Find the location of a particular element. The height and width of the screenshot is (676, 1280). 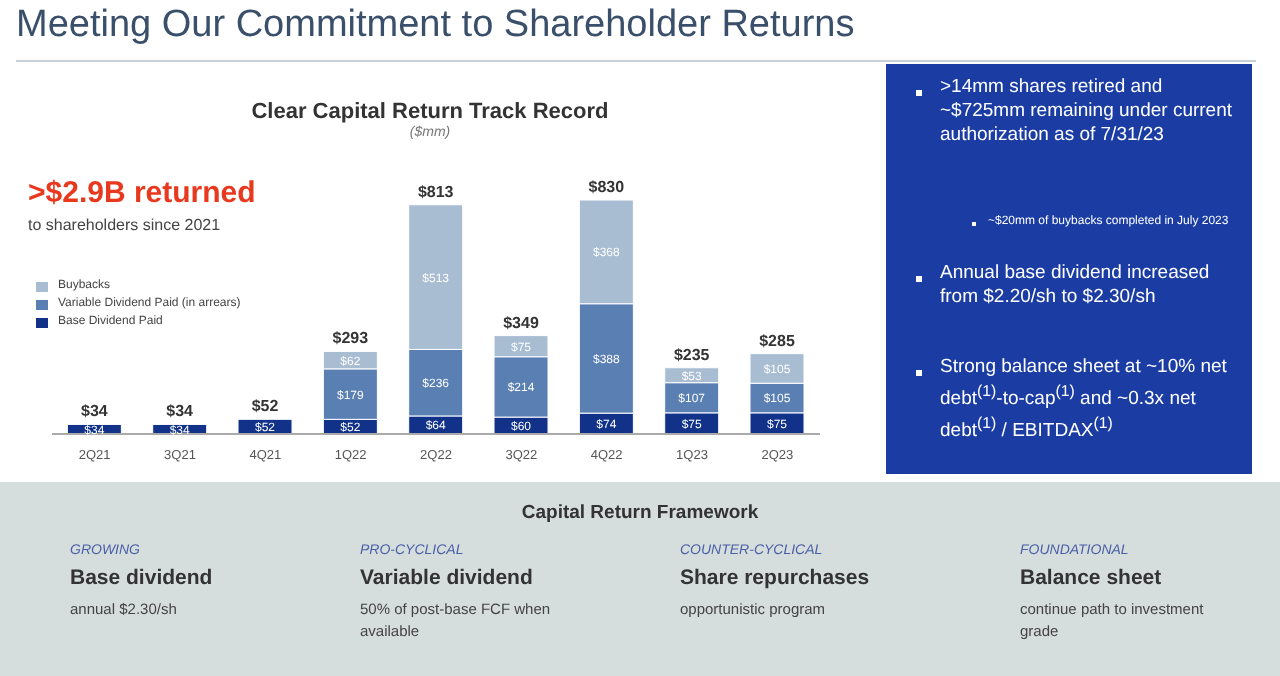

text: Strong balance sheet at ~10% net debt$^{(1)}$-to-cap$^{(1)}$ and ~0.3x net debt$^{(1)}$ / EBITDAX$^{(1)}$ is located at coordinates (1083, 399).